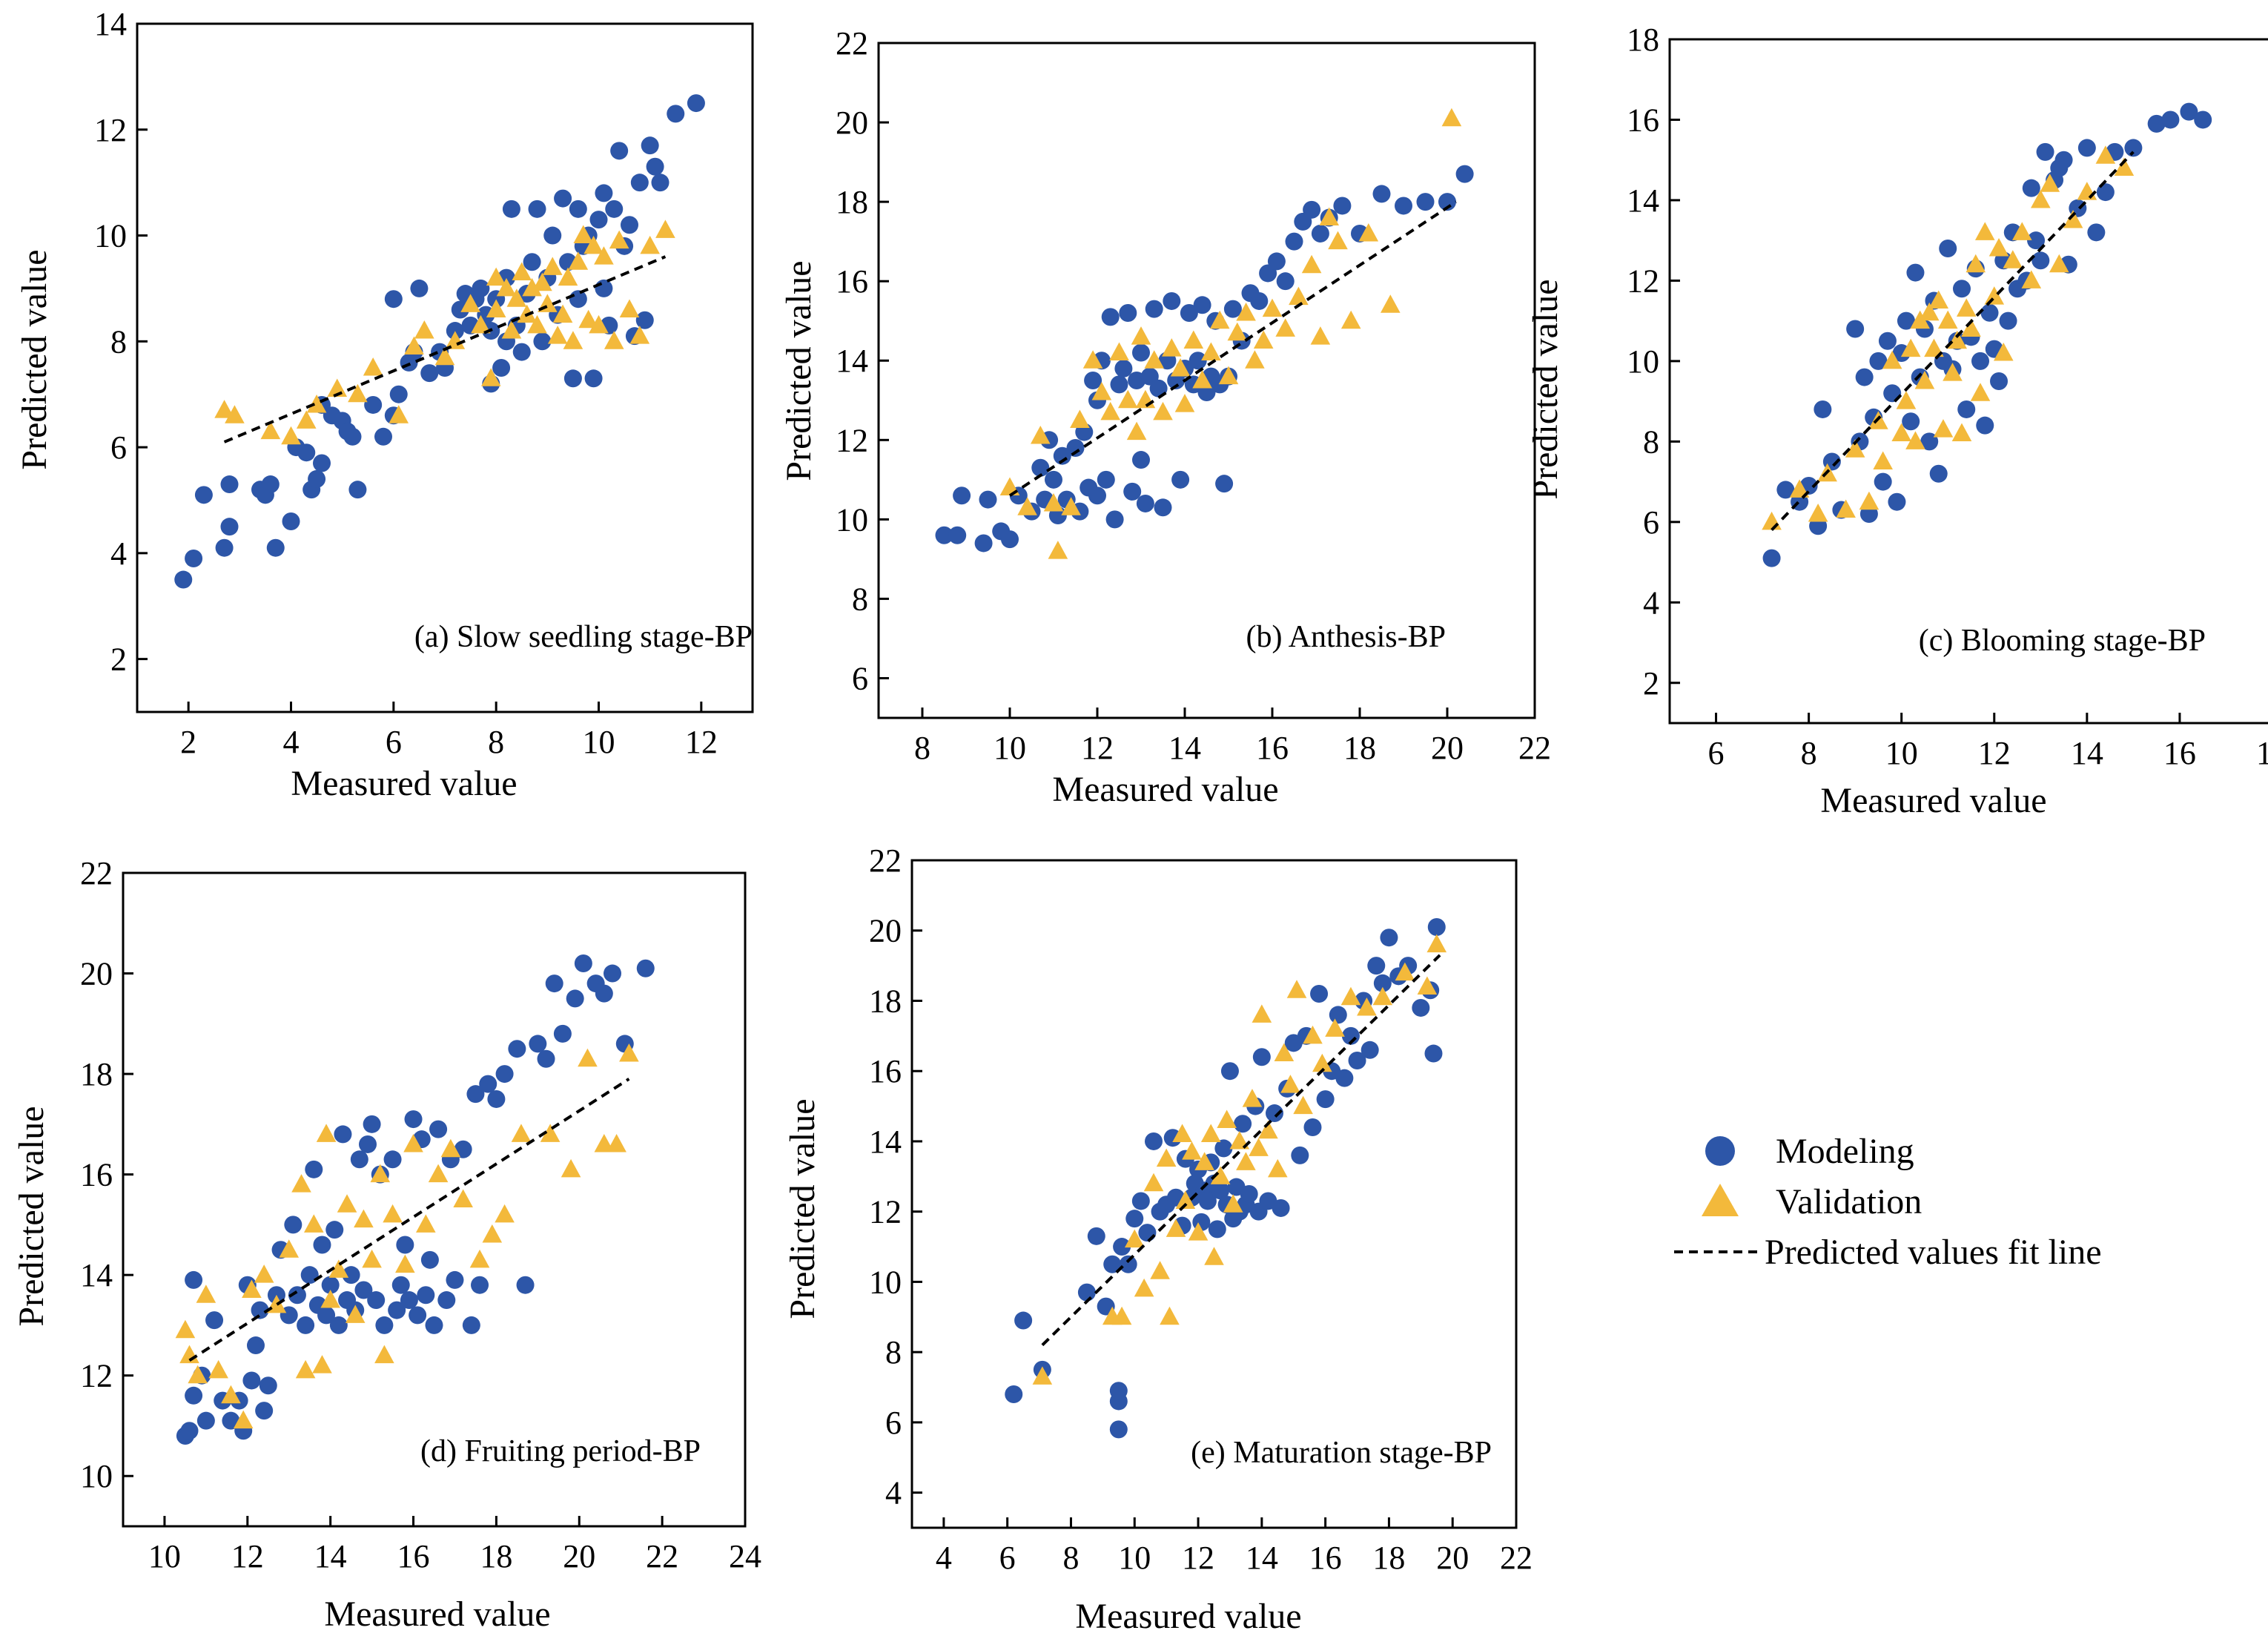  What do you see at coordinates (1651, 441) in the screenshot?
I see `y-tick-label: 8` at bounding box center [1651, 441].